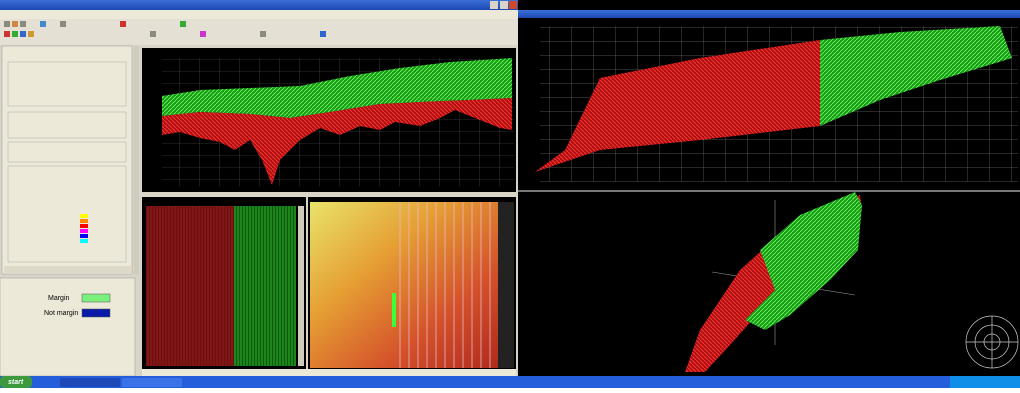  What do you see at coordinates (190, 286) in the screenshot?
I see `red-swath` at bounding box center [190, 286].